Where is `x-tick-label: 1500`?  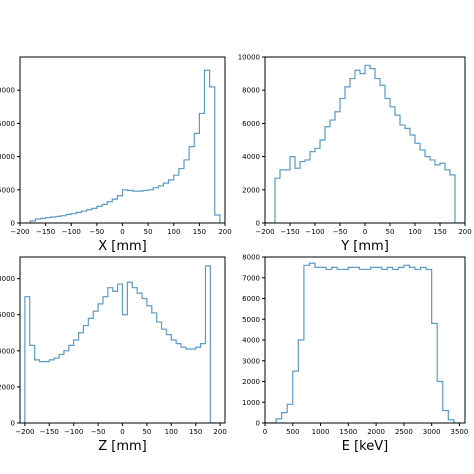
x-tick-label: 1500 is located at coordinates (348, 432).